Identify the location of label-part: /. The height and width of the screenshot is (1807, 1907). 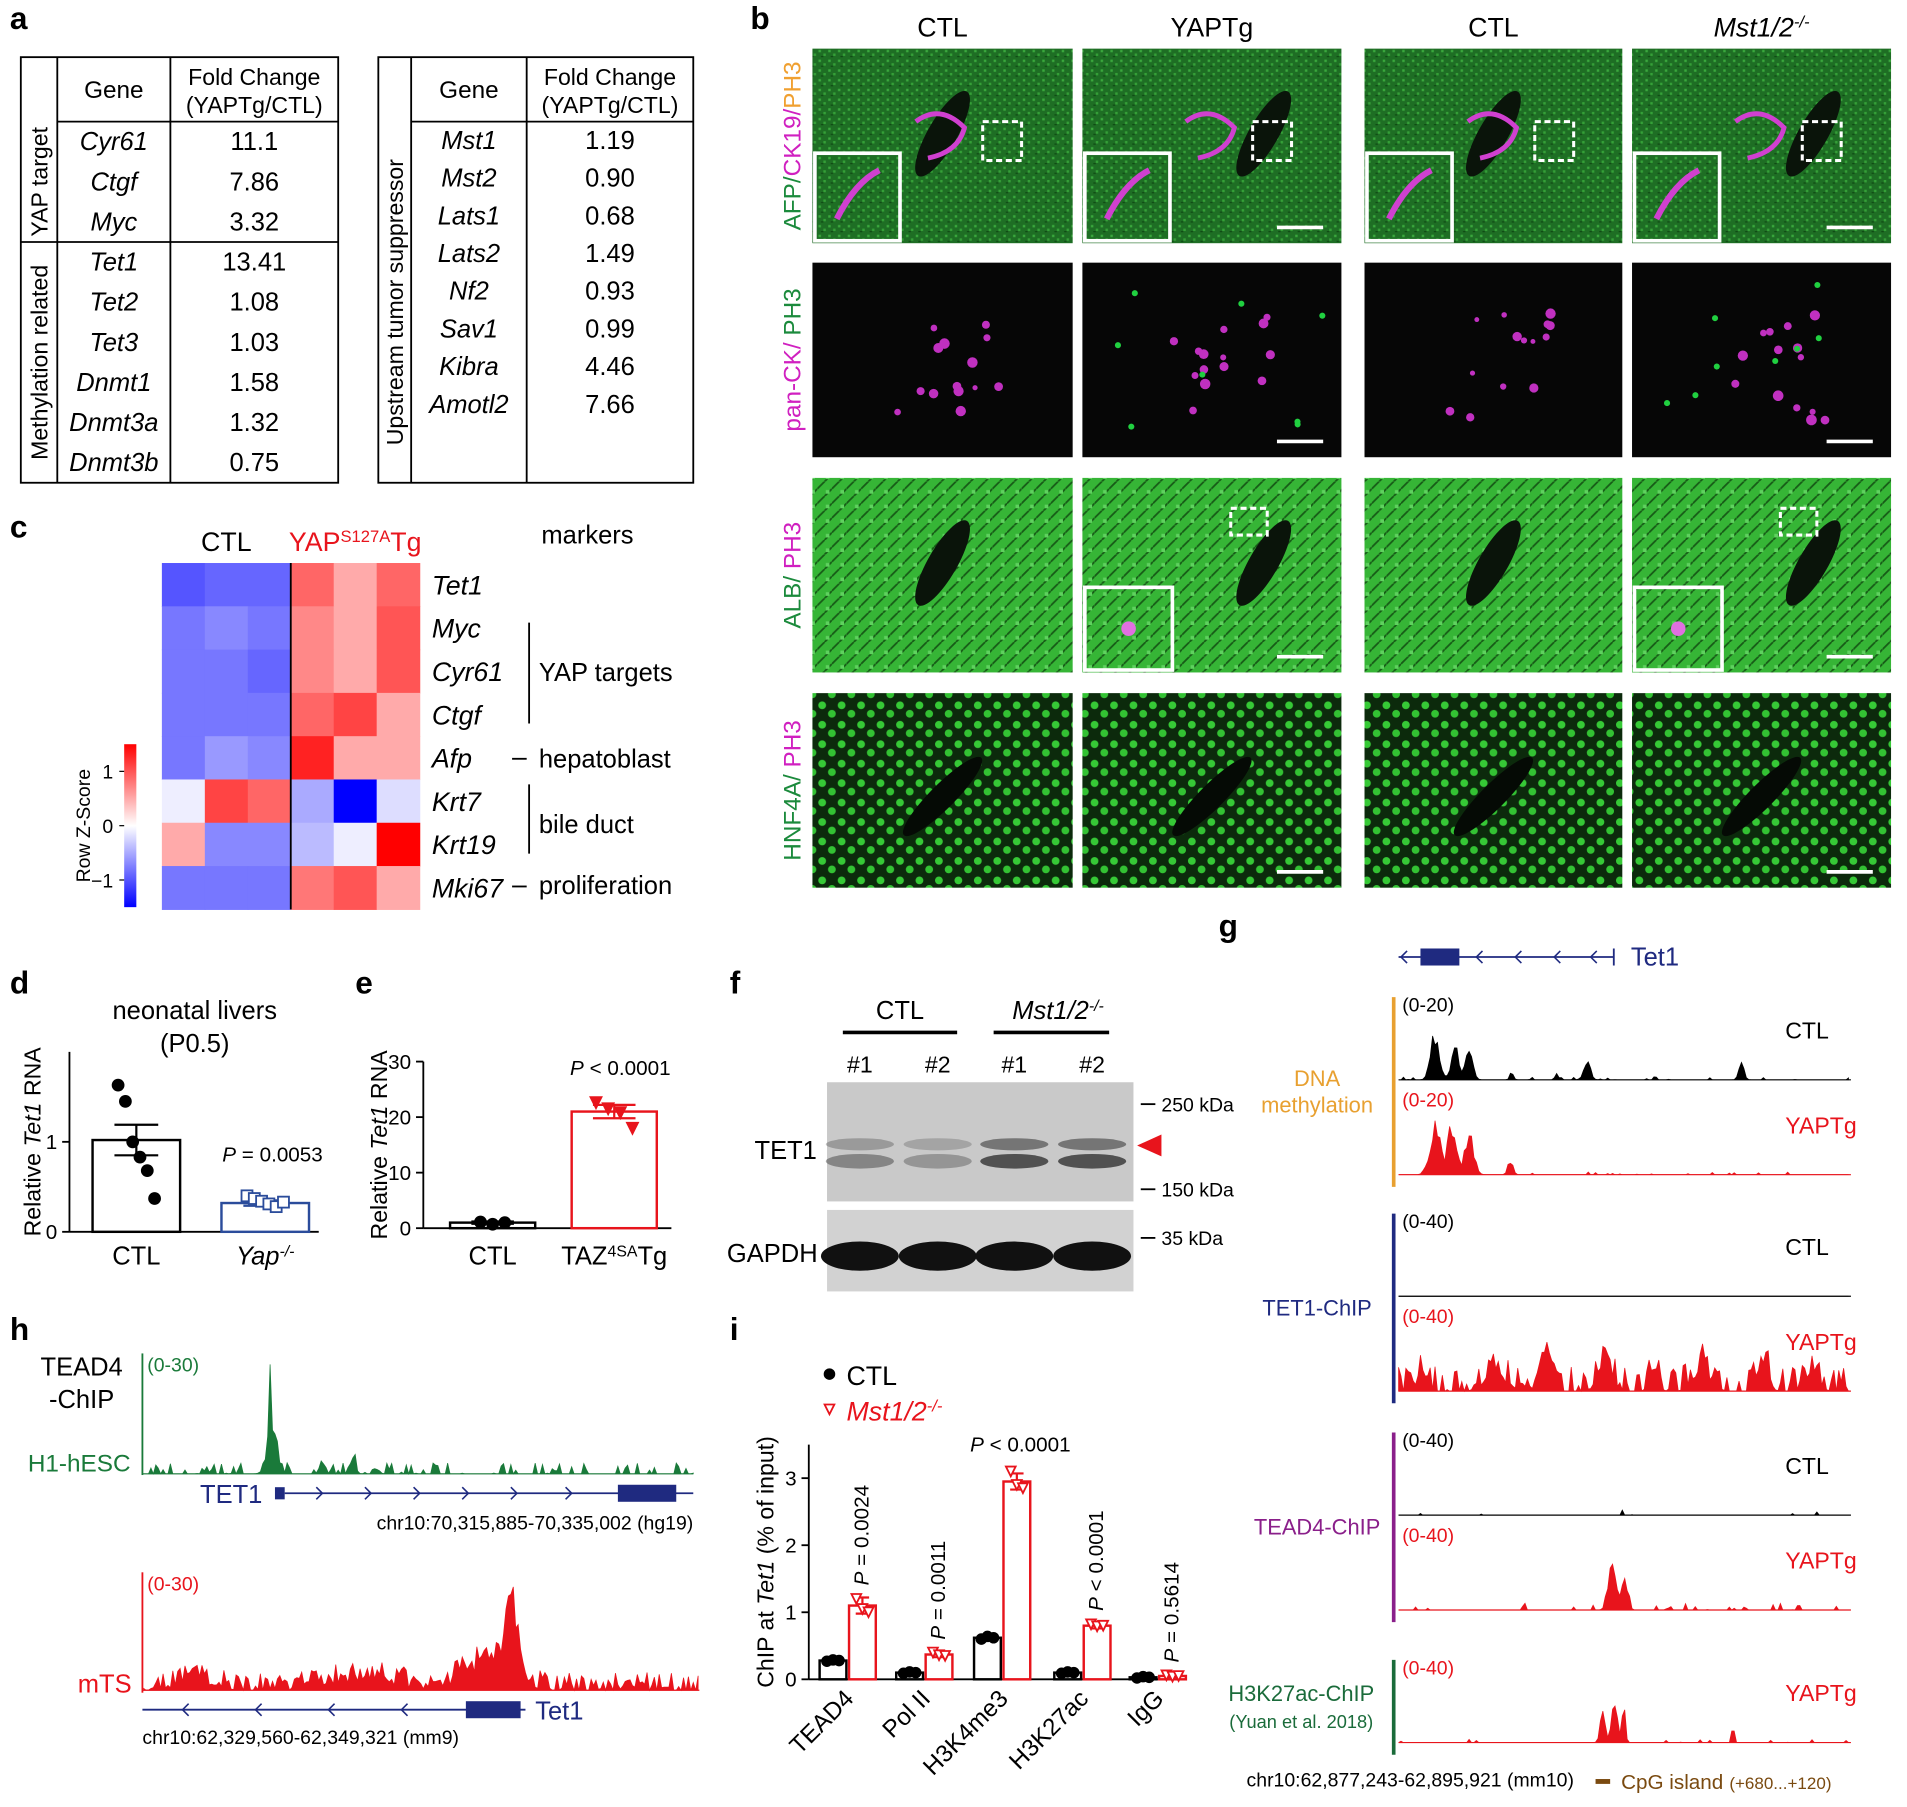
(792, 179).